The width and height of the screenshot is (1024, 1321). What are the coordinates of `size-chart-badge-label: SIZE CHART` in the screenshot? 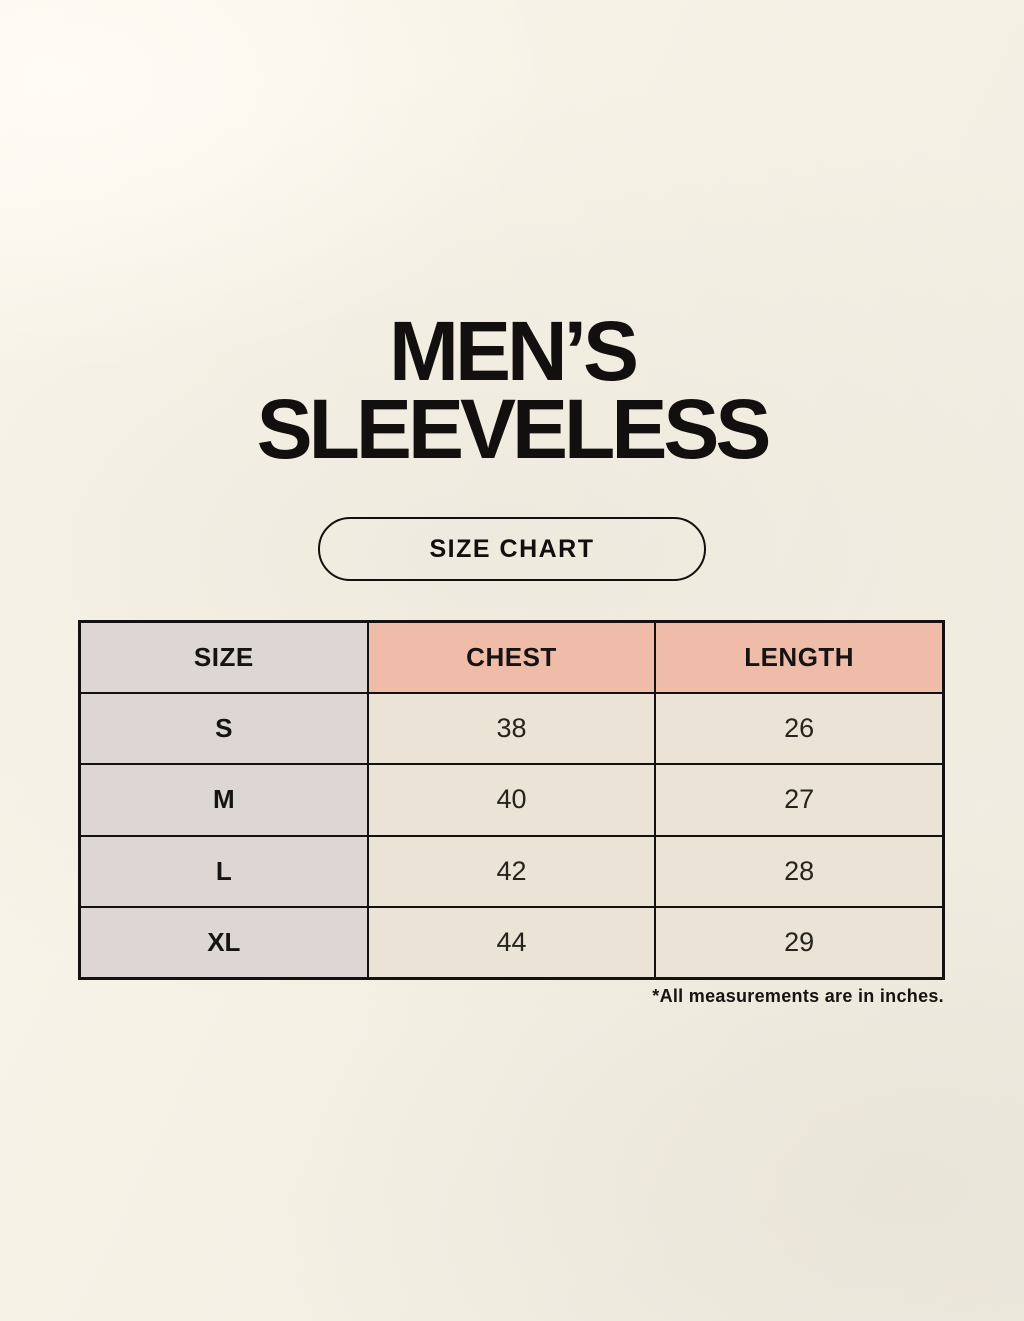 It's located at (512, 548).